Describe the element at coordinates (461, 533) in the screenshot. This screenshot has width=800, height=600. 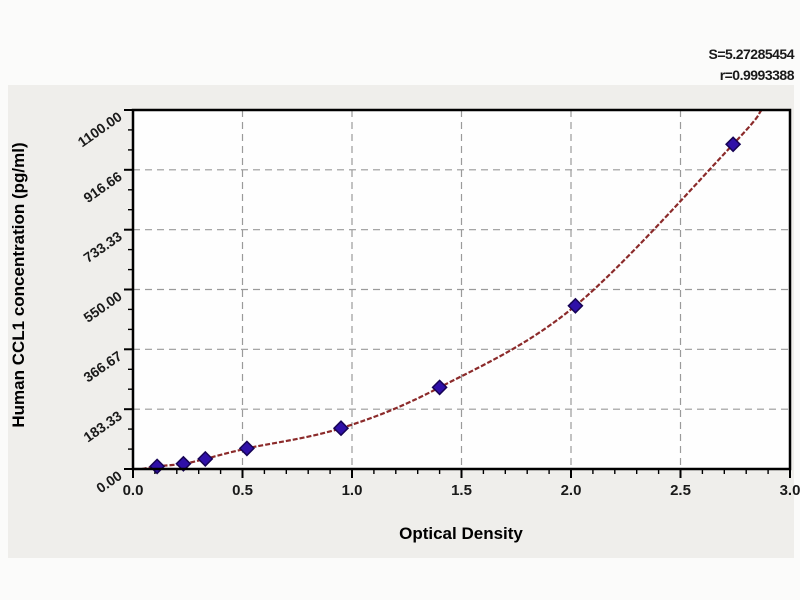
I see `x-axis-title: Optical Density` at that location.